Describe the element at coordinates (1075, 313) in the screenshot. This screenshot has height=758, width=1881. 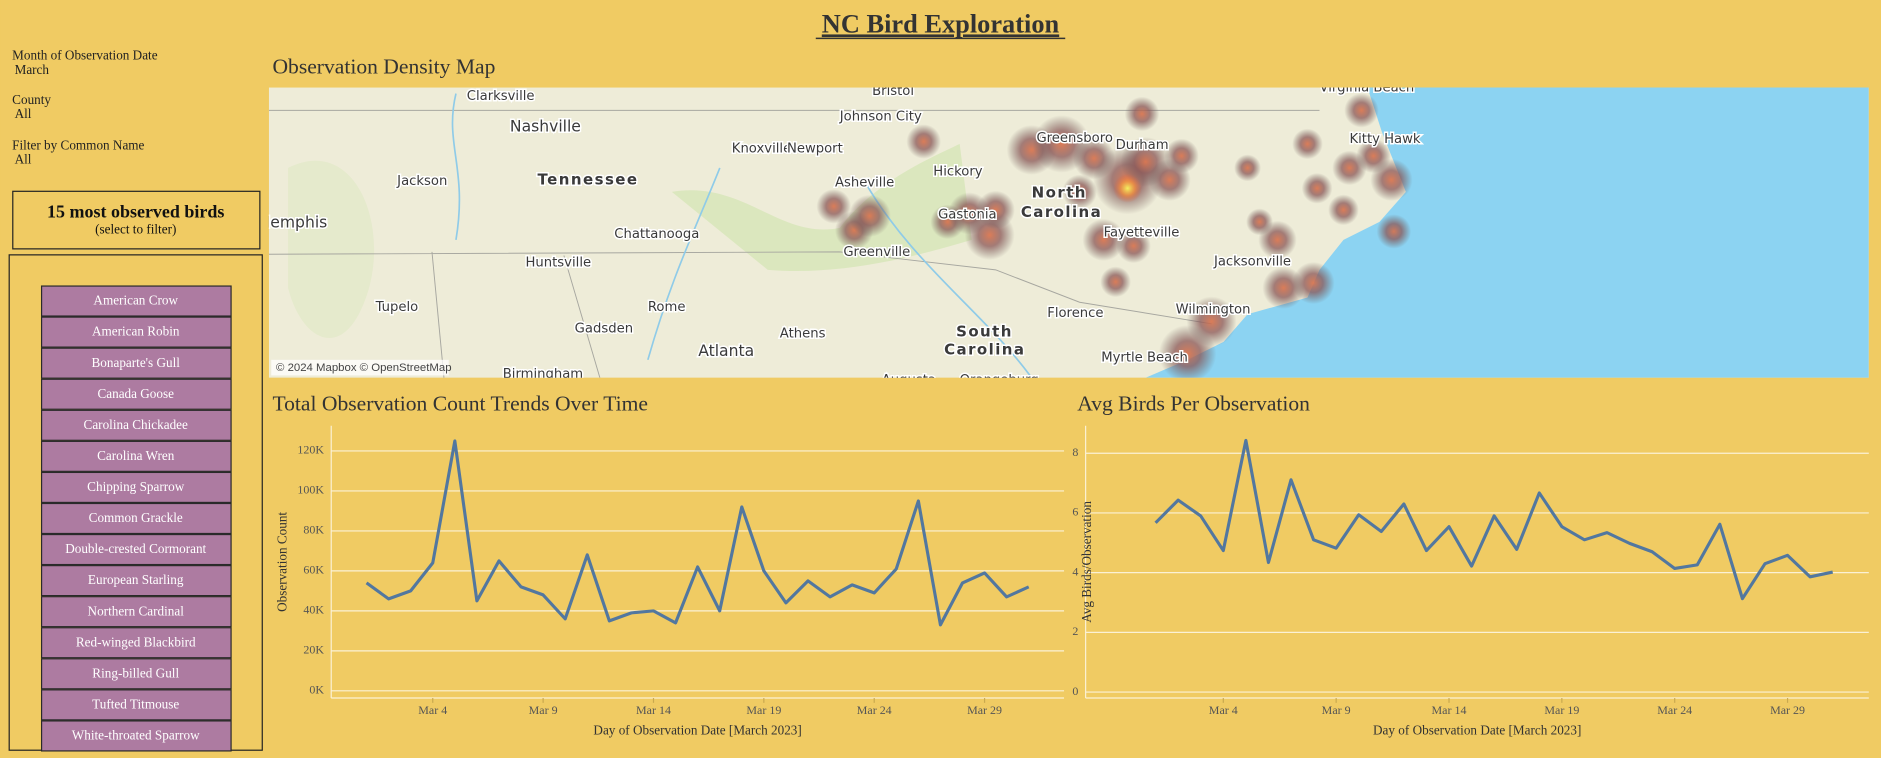
I see `map-label: Florence` at that location.